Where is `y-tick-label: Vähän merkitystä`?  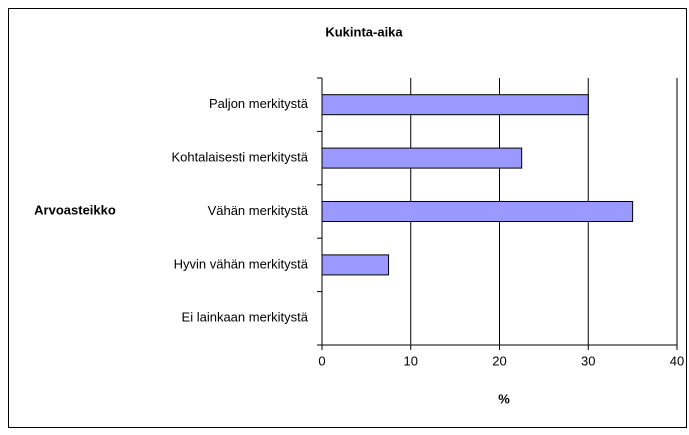 y-tick-label: Vähän merkitystä is located at coordinates (258, 210).